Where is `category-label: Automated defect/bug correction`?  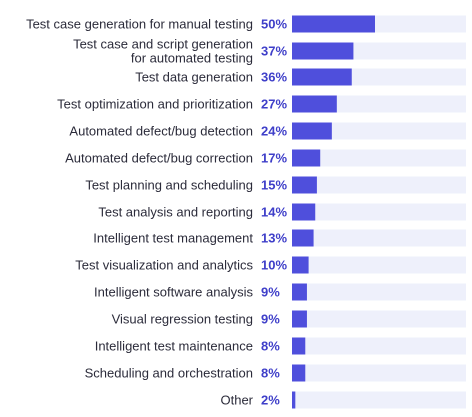
category-label: Automated defect/bug correction is located at coordinates (159, 158).